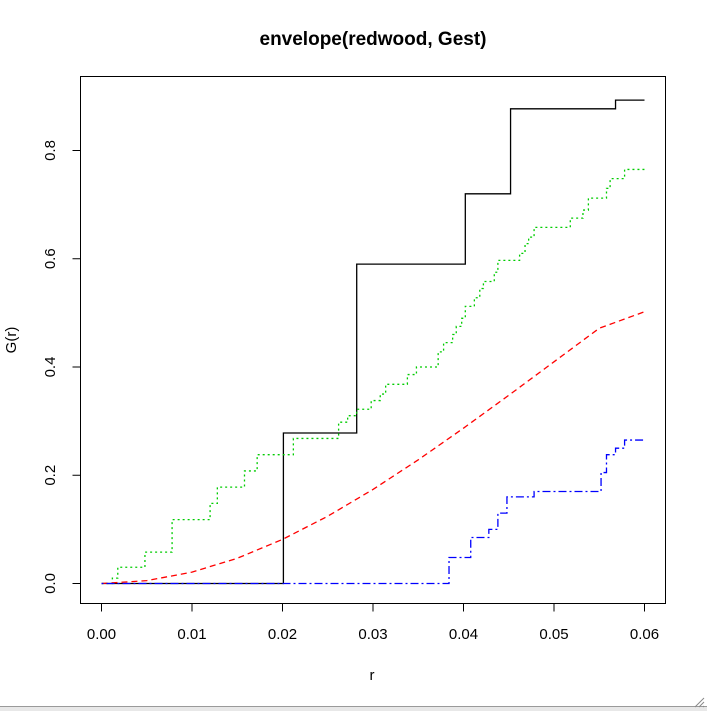  What do you see at coordinates (50, 583) in the screenshot?
I see `y-tick-label: 0.0` at bounding box center [50, 583].